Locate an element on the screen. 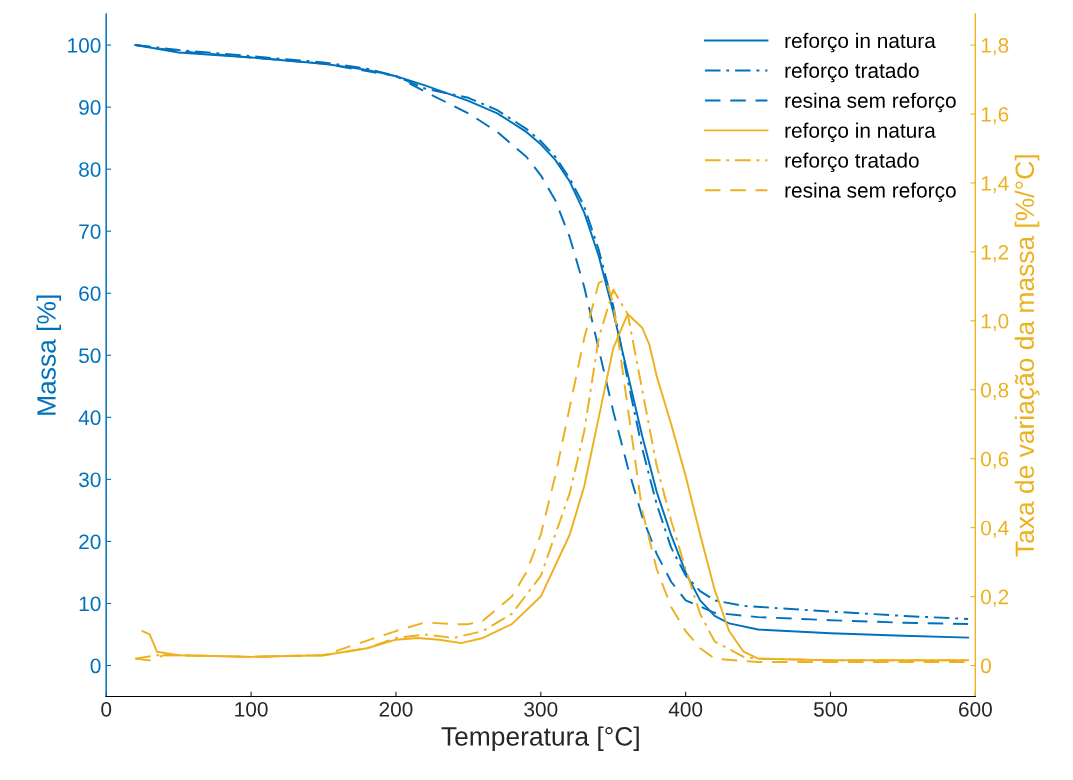 The width and height of the screenshot is (1073, 780). y-tick-label: 10 is located at coordinates (90, 604).